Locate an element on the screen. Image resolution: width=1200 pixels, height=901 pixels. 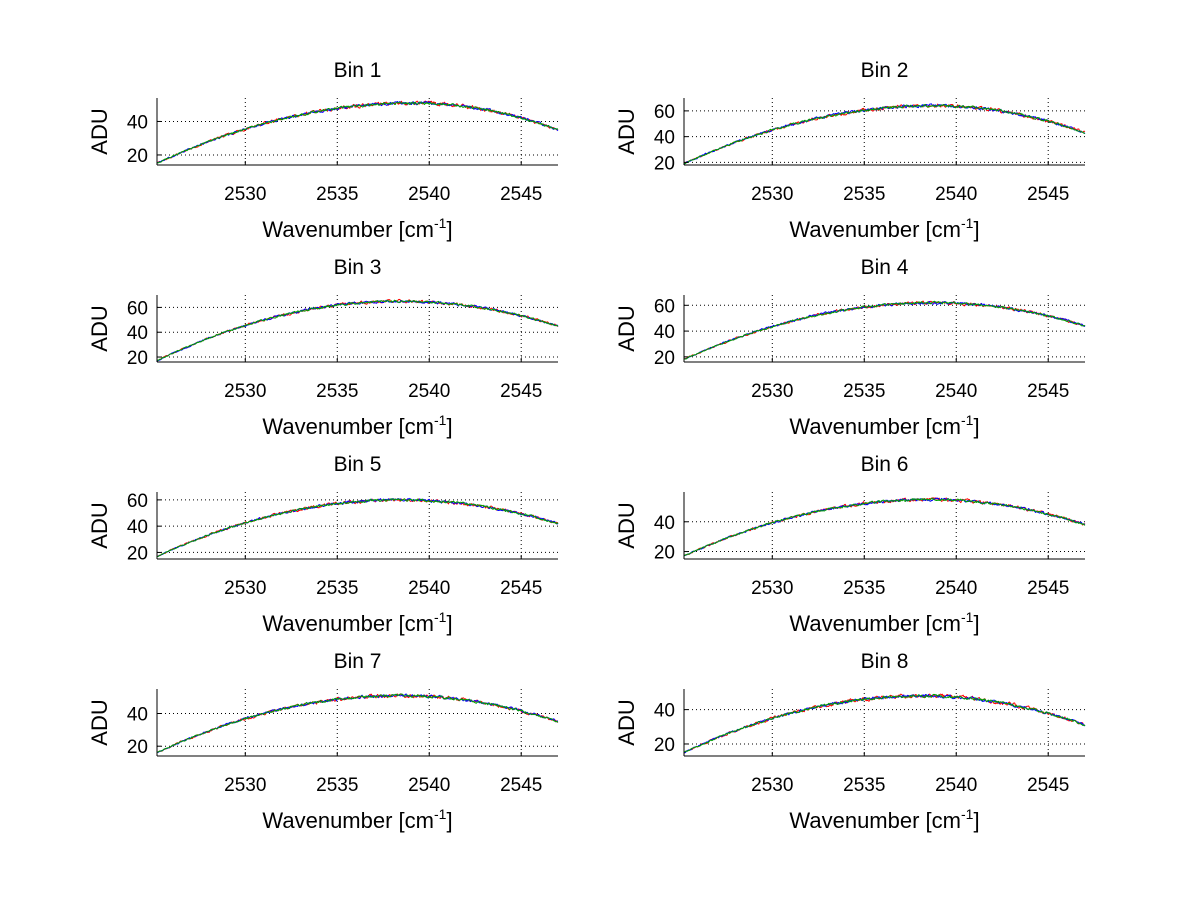
chart-title: Bin 1 is located at coordinates (358, 70).